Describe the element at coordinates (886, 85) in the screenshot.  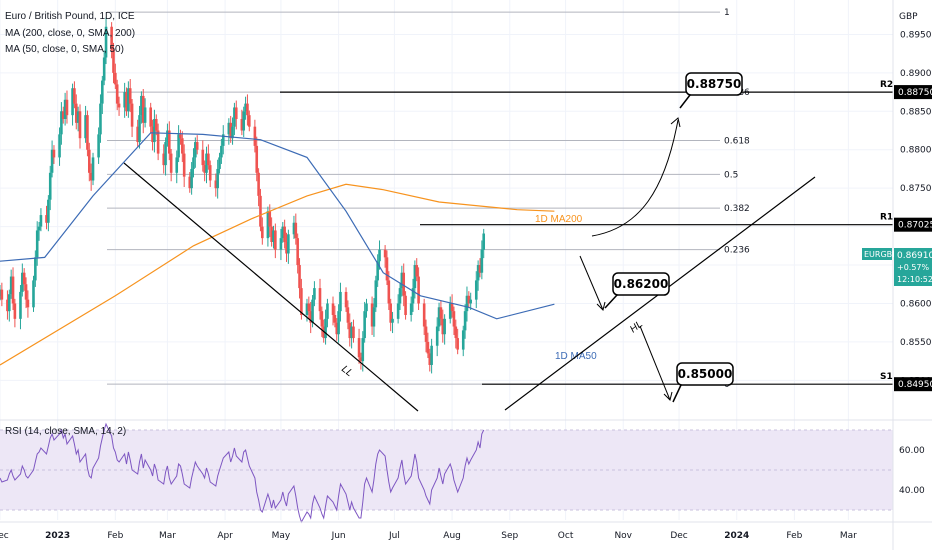
I see `level-label-r2: R2` at that location.